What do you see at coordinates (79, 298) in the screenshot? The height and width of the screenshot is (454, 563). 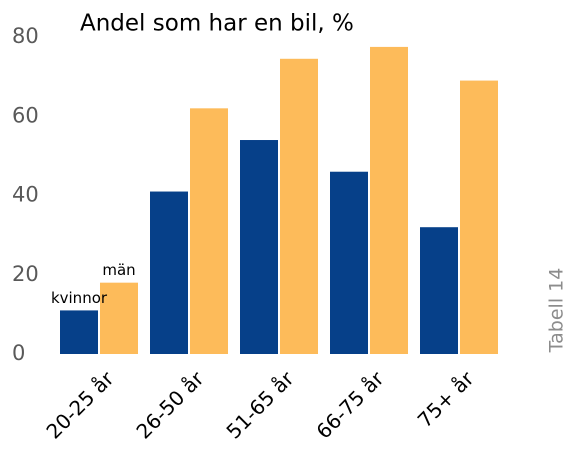 I see `legend-label: kvinnor` at bounding box center [79, 298].